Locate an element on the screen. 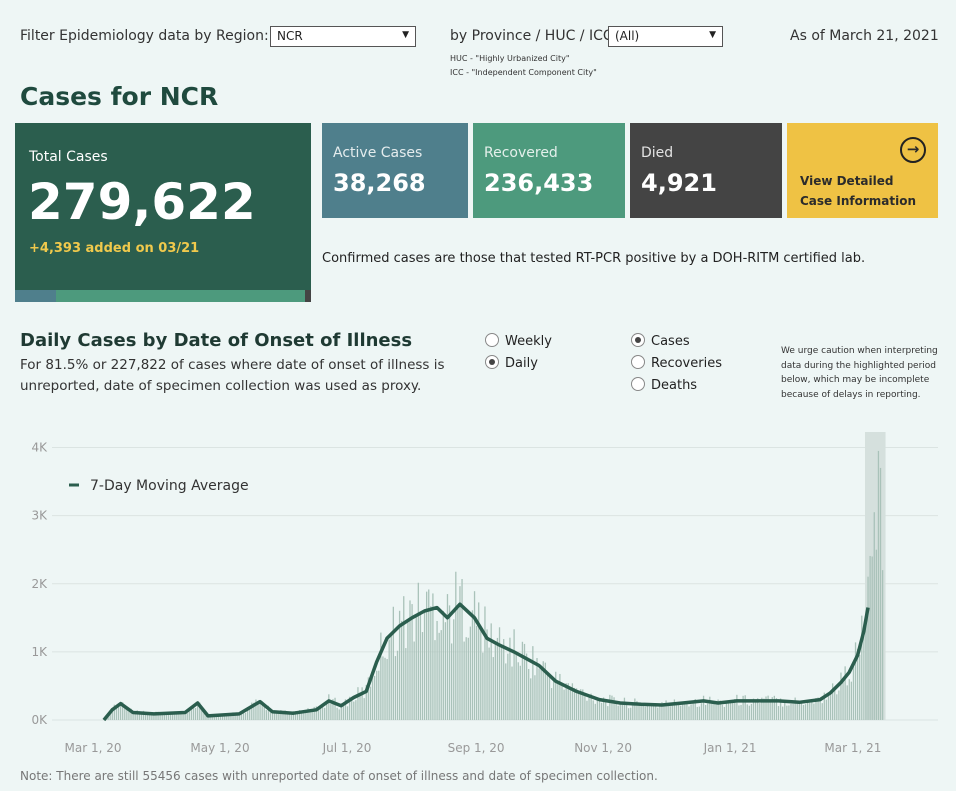 Image resolution: width=956 pixels, height=791 pixels. page-title: Cases for NCR is located at coordinates (119, 96).